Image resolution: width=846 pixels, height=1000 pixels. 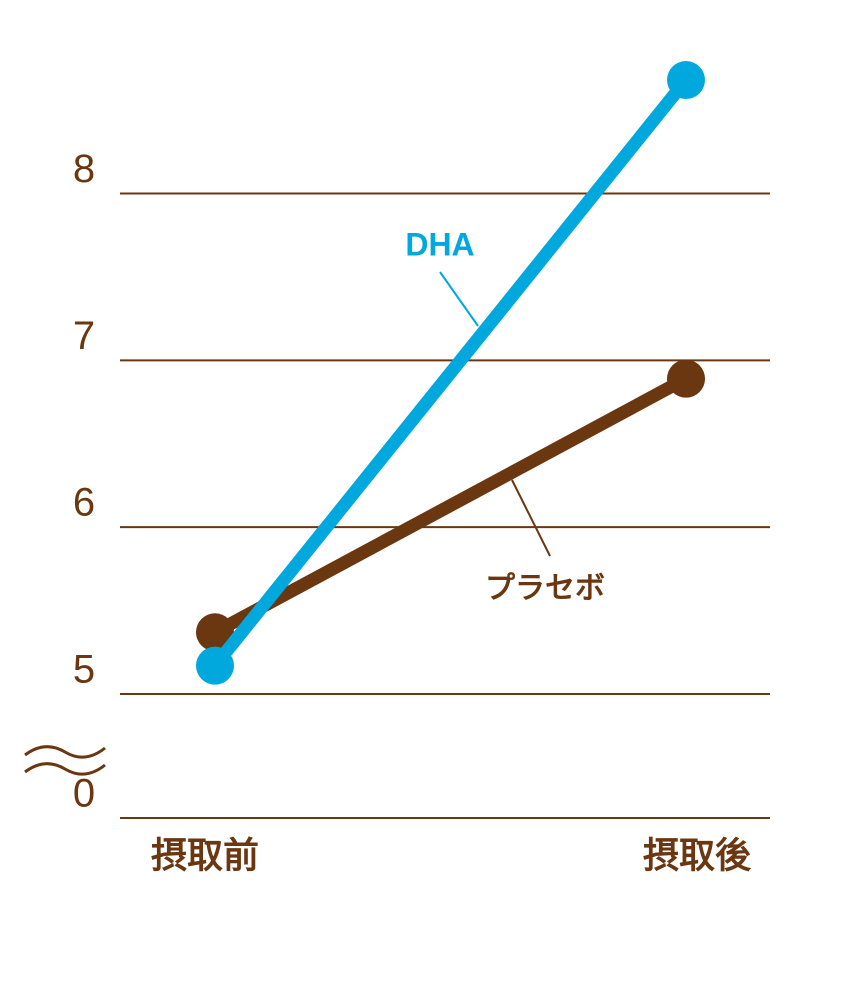 I want to click on series-label: プラセボ, so click(x=545, y=588).